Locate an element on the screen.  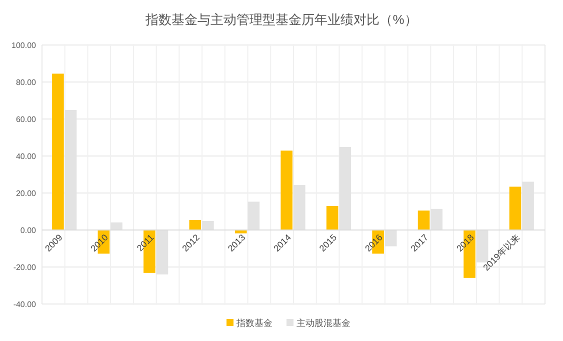
y-tick-label: 0.00 is located at coordinates (28, 230).